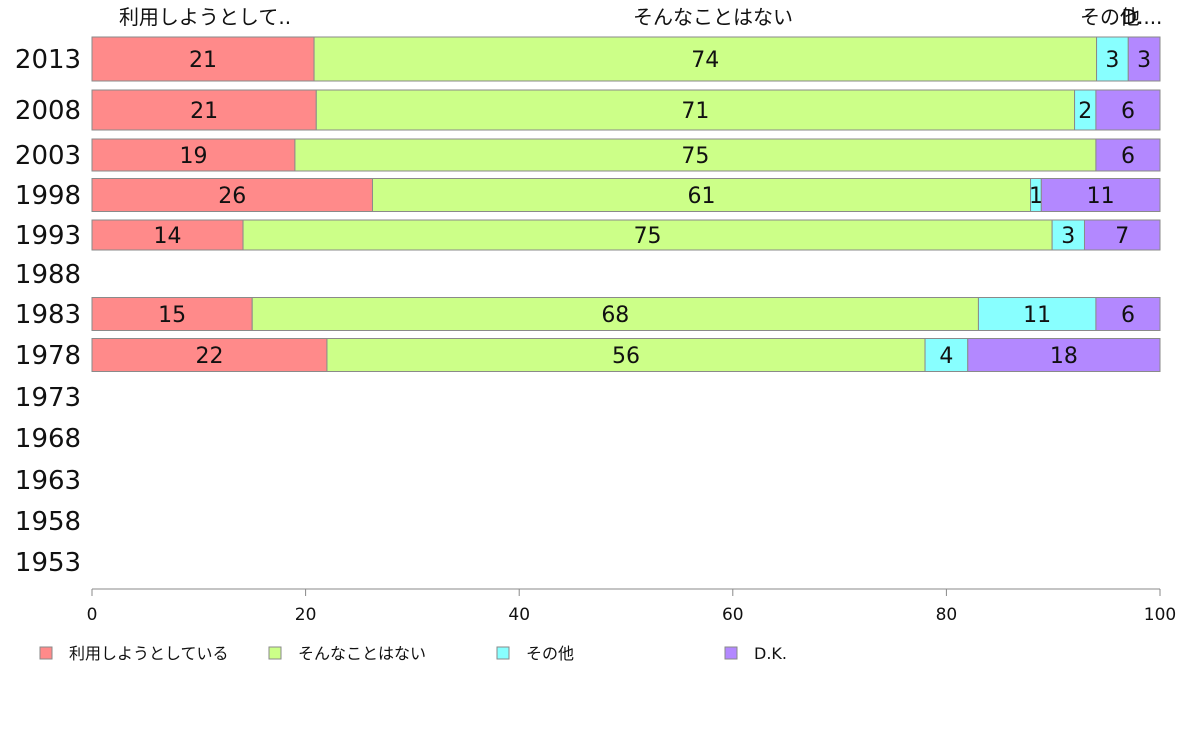 The height and width of the screenshot is (736, 1188). What do you see at coordinates (733, 615) in the screenshot?
I see `x-tick-label-60: 60` at bounding box center [733, 615].